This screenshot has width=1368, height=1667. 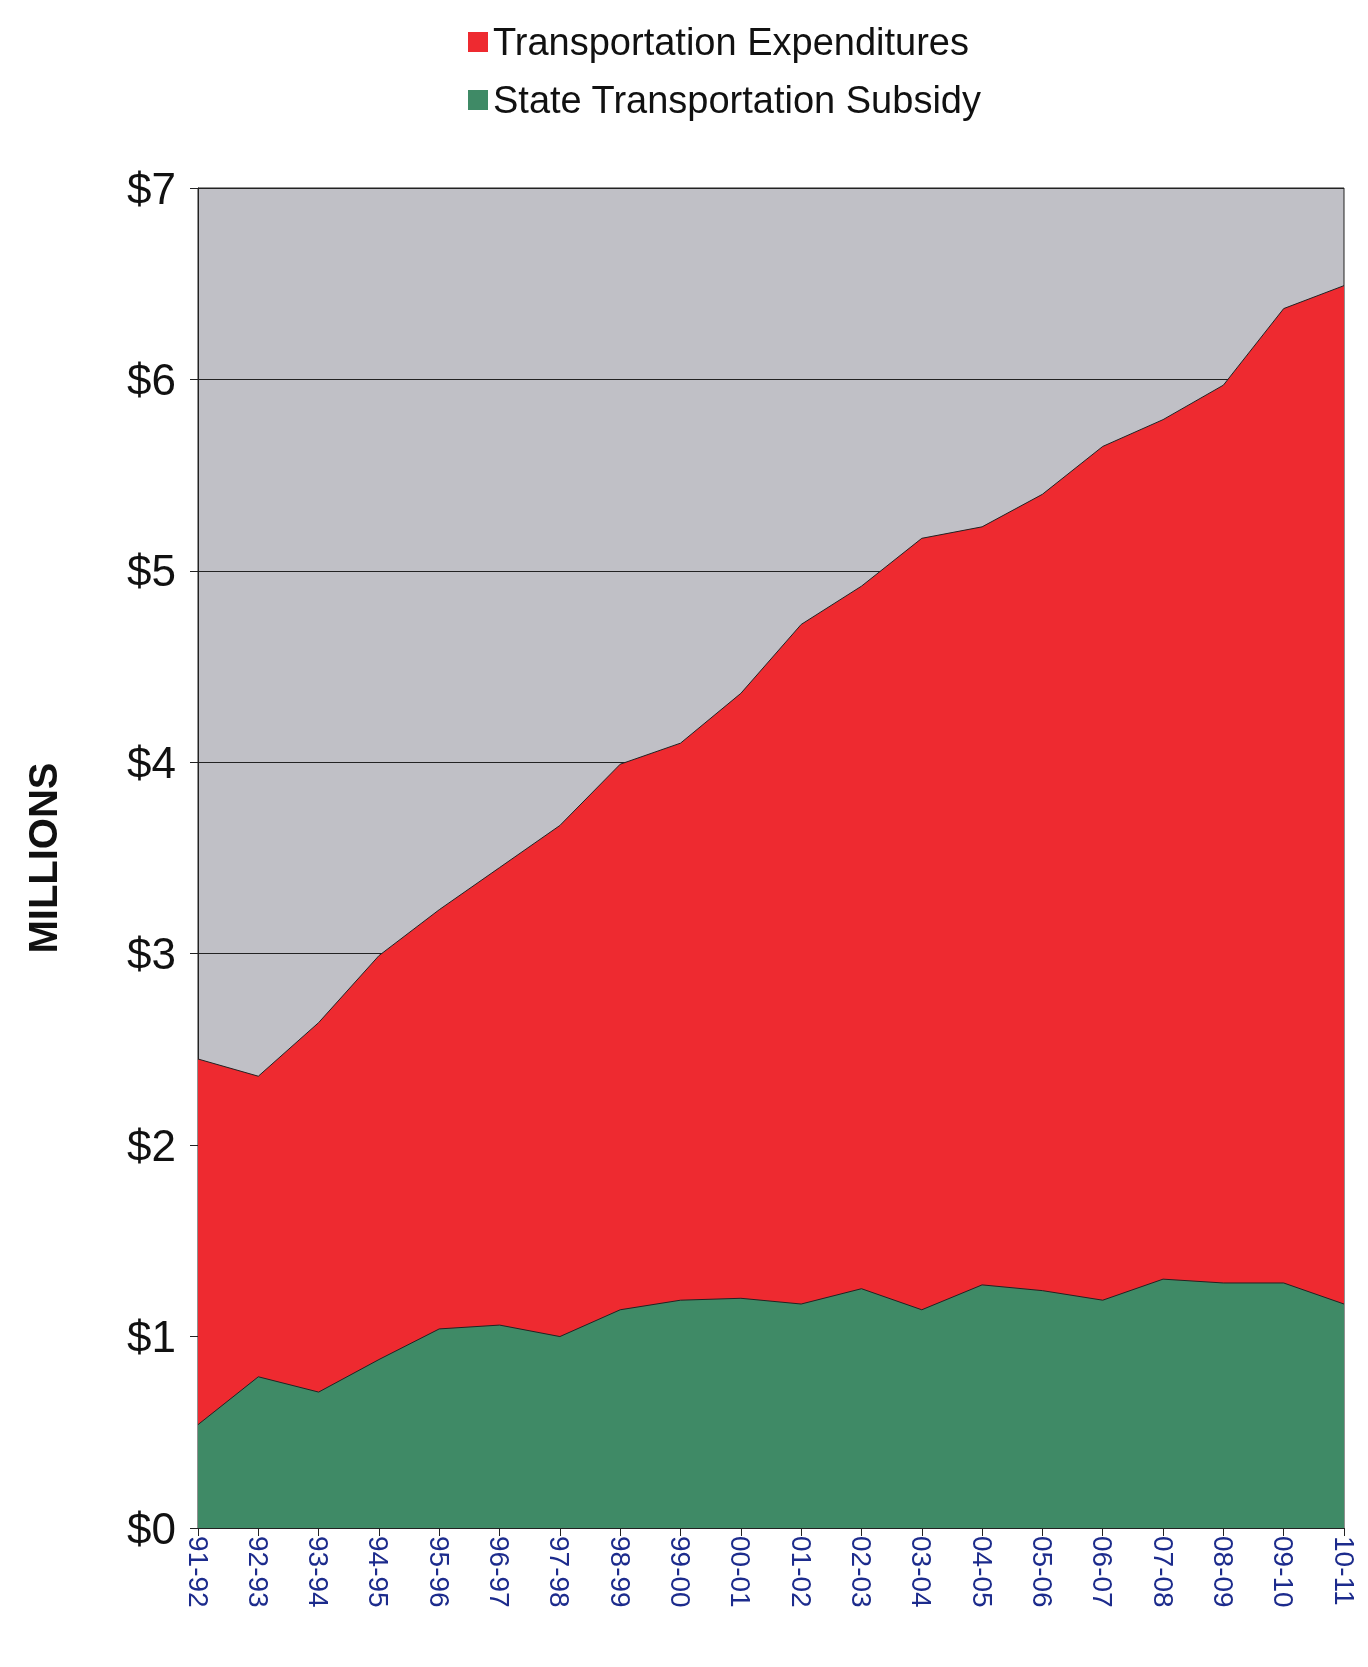 What do you see at coordinates (1223, 1572) in the screenshot?
I see `x-tick-label: 08-09` at bounding box center [1223, 1572].